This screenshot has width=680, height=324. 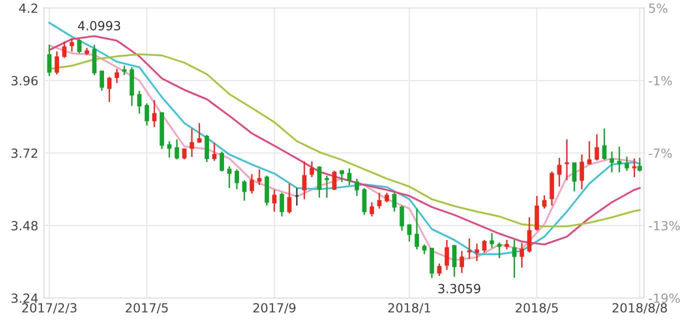 I want to click on y-tick-label: 3.72, so click(x=25, y=153).